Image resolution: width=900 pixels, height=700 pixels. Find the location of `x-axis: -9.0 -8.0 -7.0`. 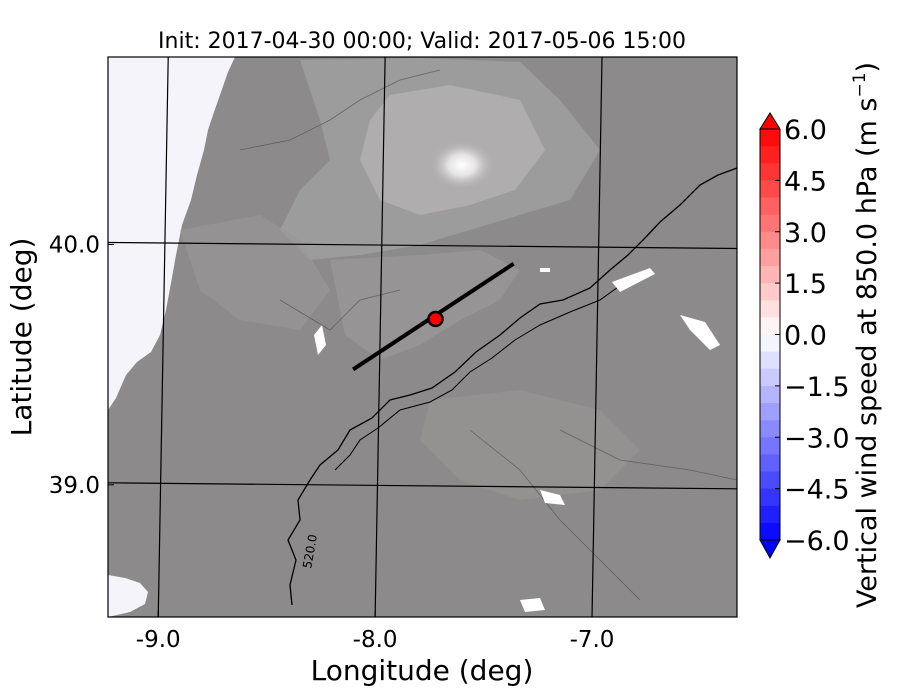

x-axis: -9.0 -8.0 -7.0 is located at coordinates (375, 632).